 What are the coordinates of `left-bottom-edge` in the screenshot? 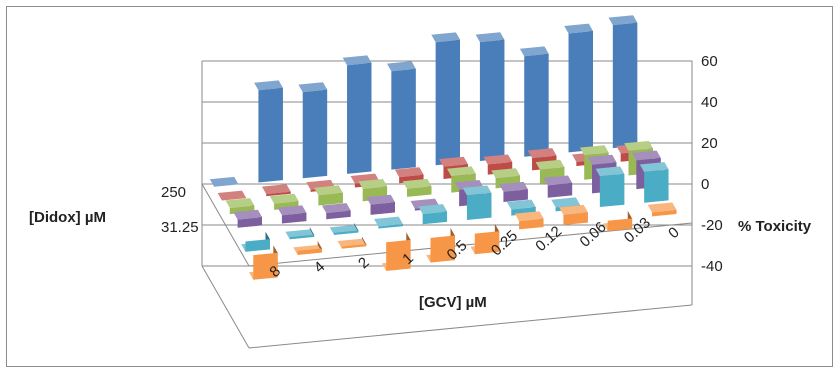 It's located at (225, 307).